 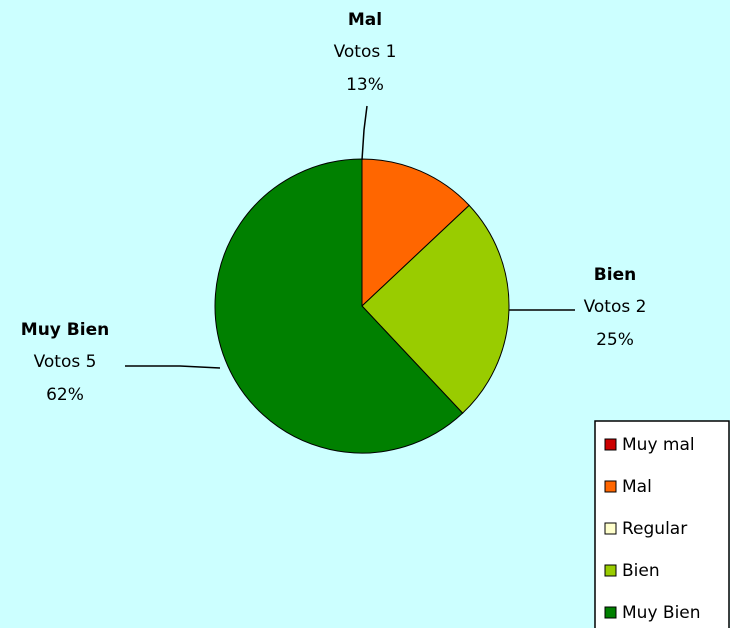 I want to click on slice-votes: Votos 2, so click(x=615, y=307).